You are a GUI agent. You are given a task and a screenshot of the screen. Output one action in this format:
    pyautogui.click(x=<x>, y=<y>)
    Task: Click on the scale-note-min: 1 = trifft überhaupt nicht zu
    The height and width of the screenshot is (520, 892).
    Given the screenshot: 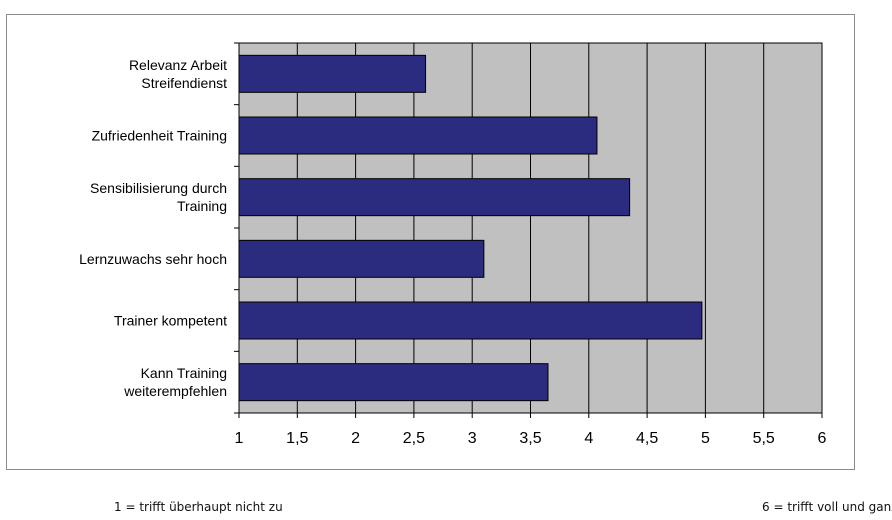 What is the action you would take?
    pyautogui.click(x=198, y=507)
    